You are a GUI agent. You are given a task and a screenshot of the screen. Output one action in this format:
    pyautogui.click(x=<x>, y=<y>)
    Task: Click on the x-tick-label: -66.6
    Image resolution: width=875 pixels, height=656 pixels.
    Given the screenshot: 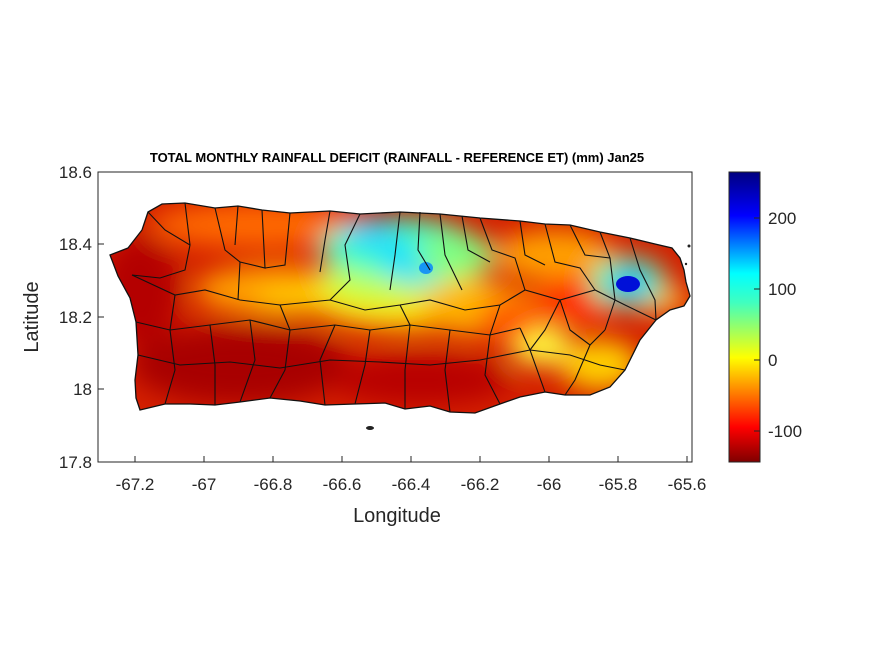 What is the action you would take?
    pyautogui.click(x=342, y=484)
    